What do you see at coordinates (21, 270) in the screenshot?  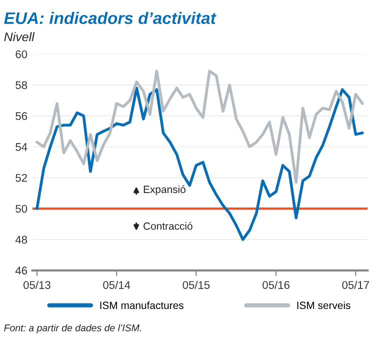 I see `y-tick-label: 46` at bounding box center [21, 270].